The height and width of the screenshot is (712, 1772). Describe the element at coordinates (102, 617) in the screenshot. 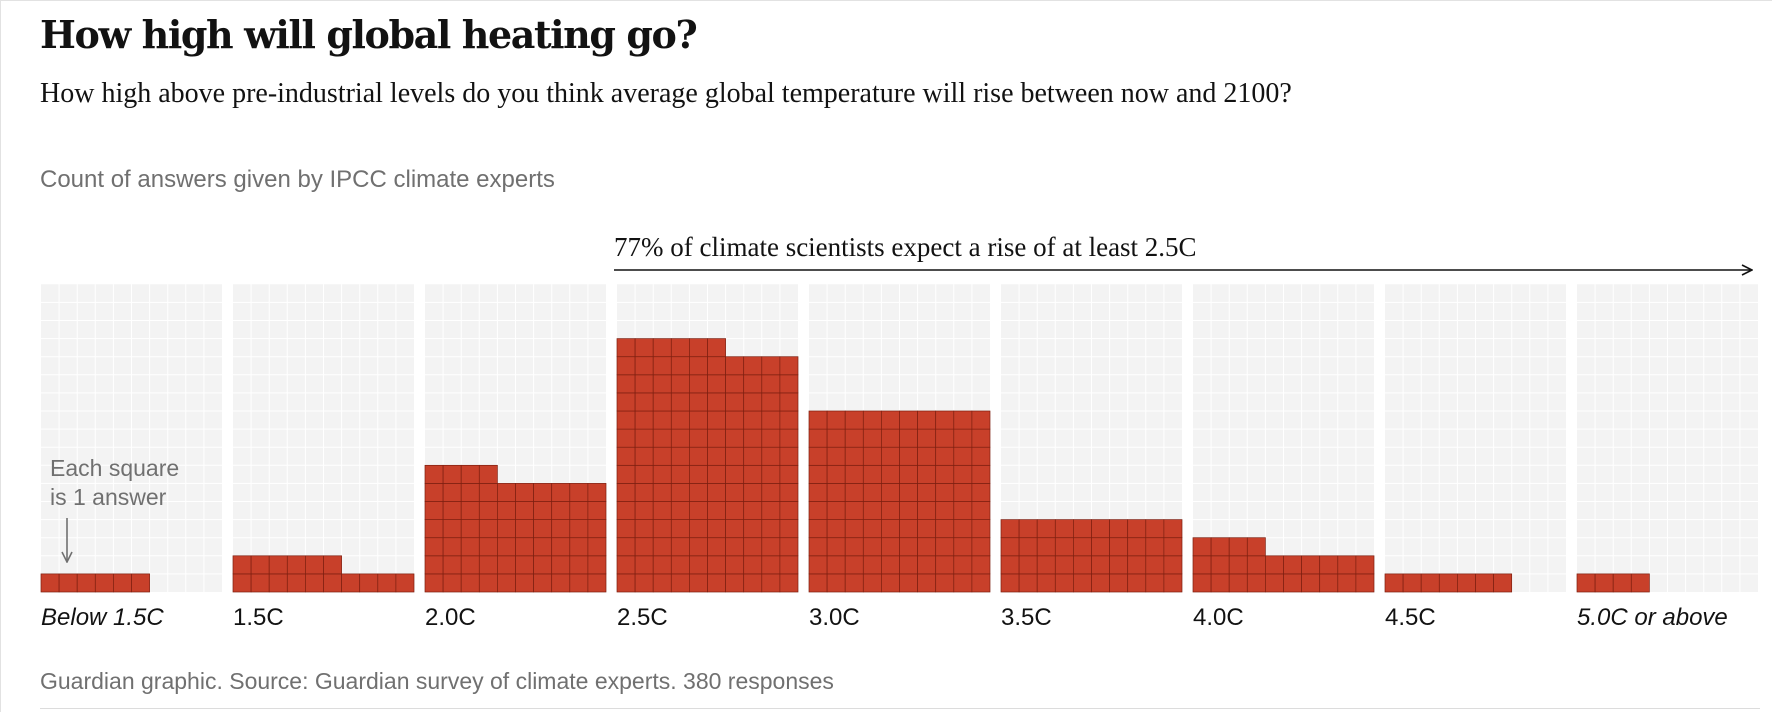

I see `category-label: Below 1.5C` at that location.